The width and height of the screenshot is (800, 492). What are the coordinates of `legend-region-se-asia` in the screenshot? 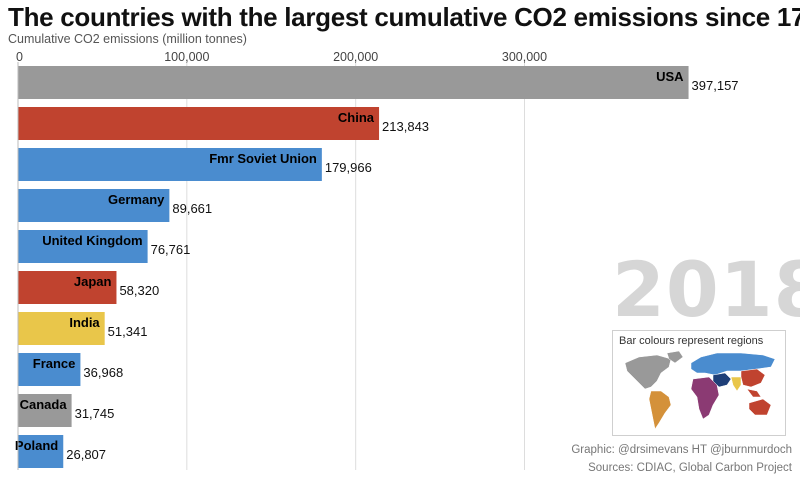 It's located at (754, 393).